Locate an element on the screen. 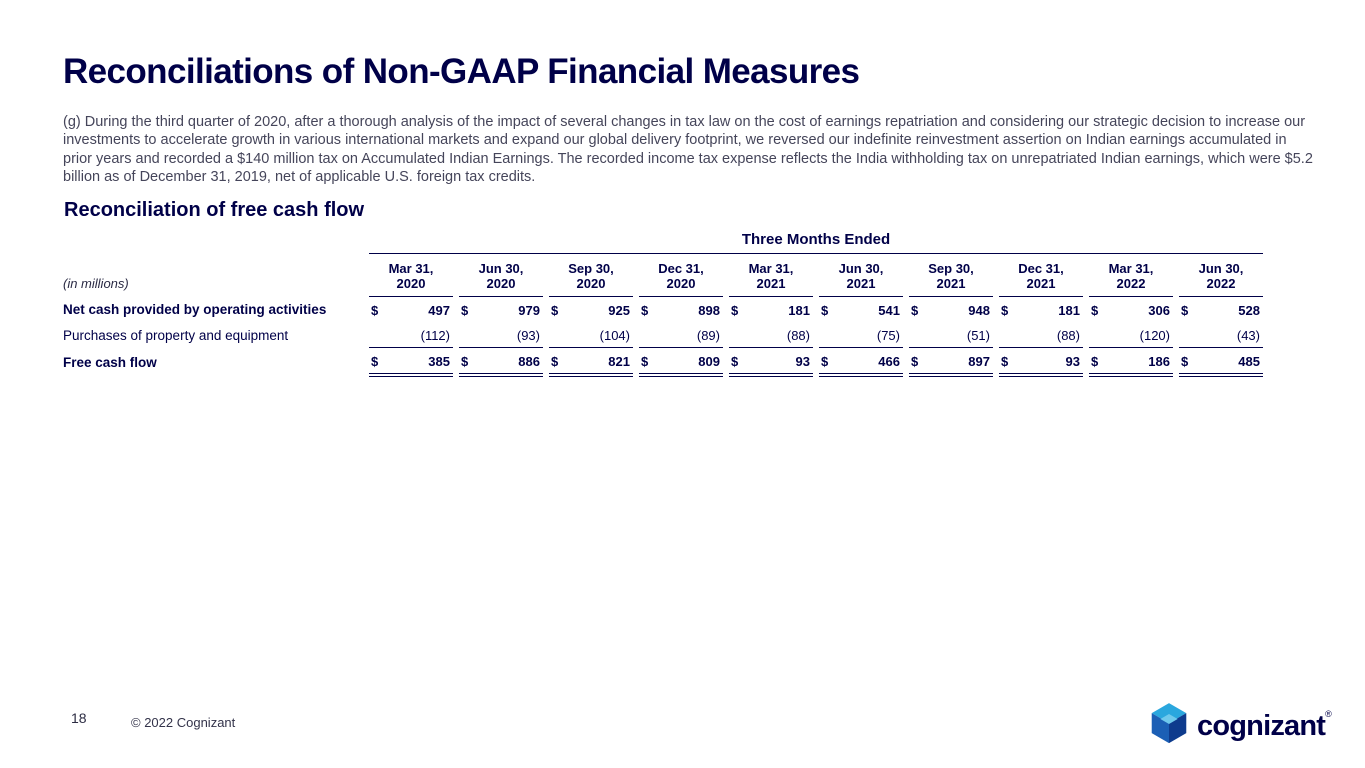 Image resolution: width=1365 pixels, height=768 pixels. cognizant-logo-icon is located at coordinates (1169, 726).